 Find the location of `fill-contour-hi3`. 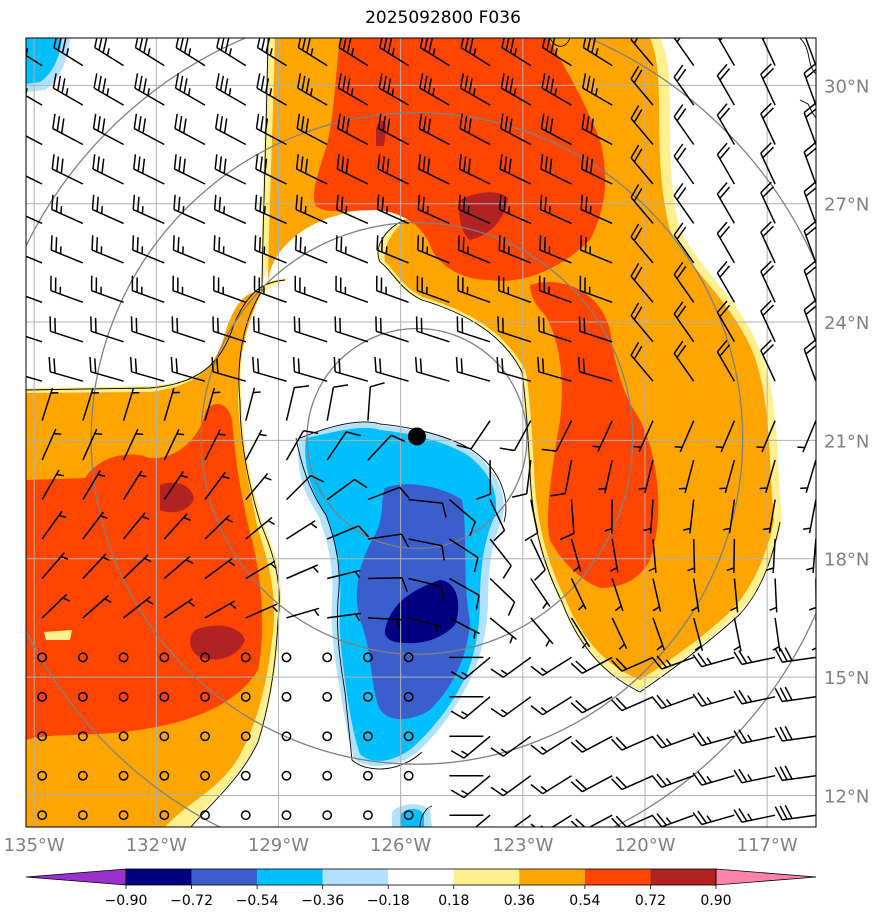

fill-contour-hi3 is located at coordinates (177, 497).